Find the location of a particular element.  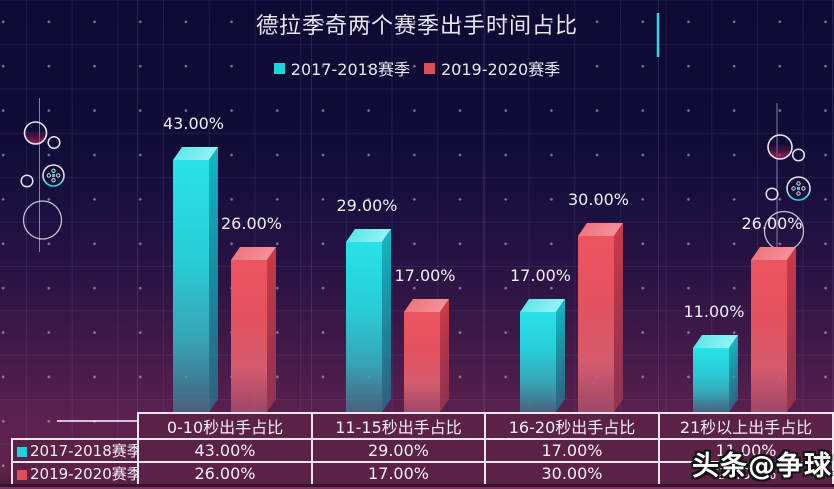

watermark: 头条@争球 is located at coordinates (762, 466).